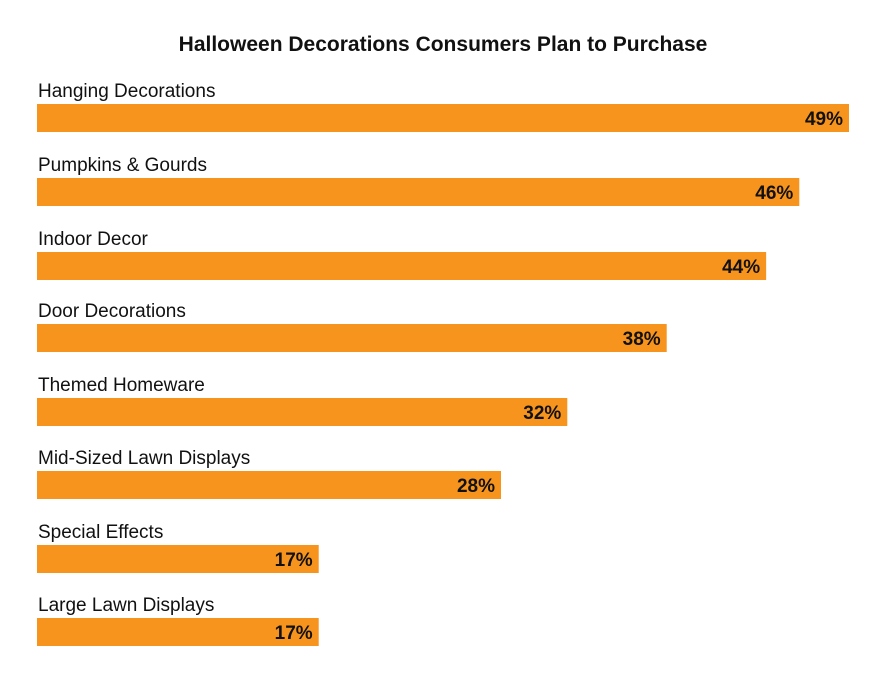 This screenshot has height=675, width=890. I want to click on value-label: 44%, so click(741, 267).